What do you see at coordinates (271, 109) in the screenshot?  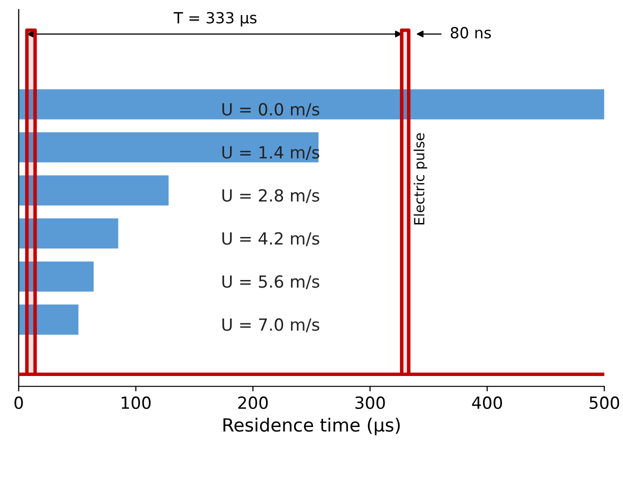 I see `y-tick-label: U = 0.0 m/s` at bounding box center [271, 109].